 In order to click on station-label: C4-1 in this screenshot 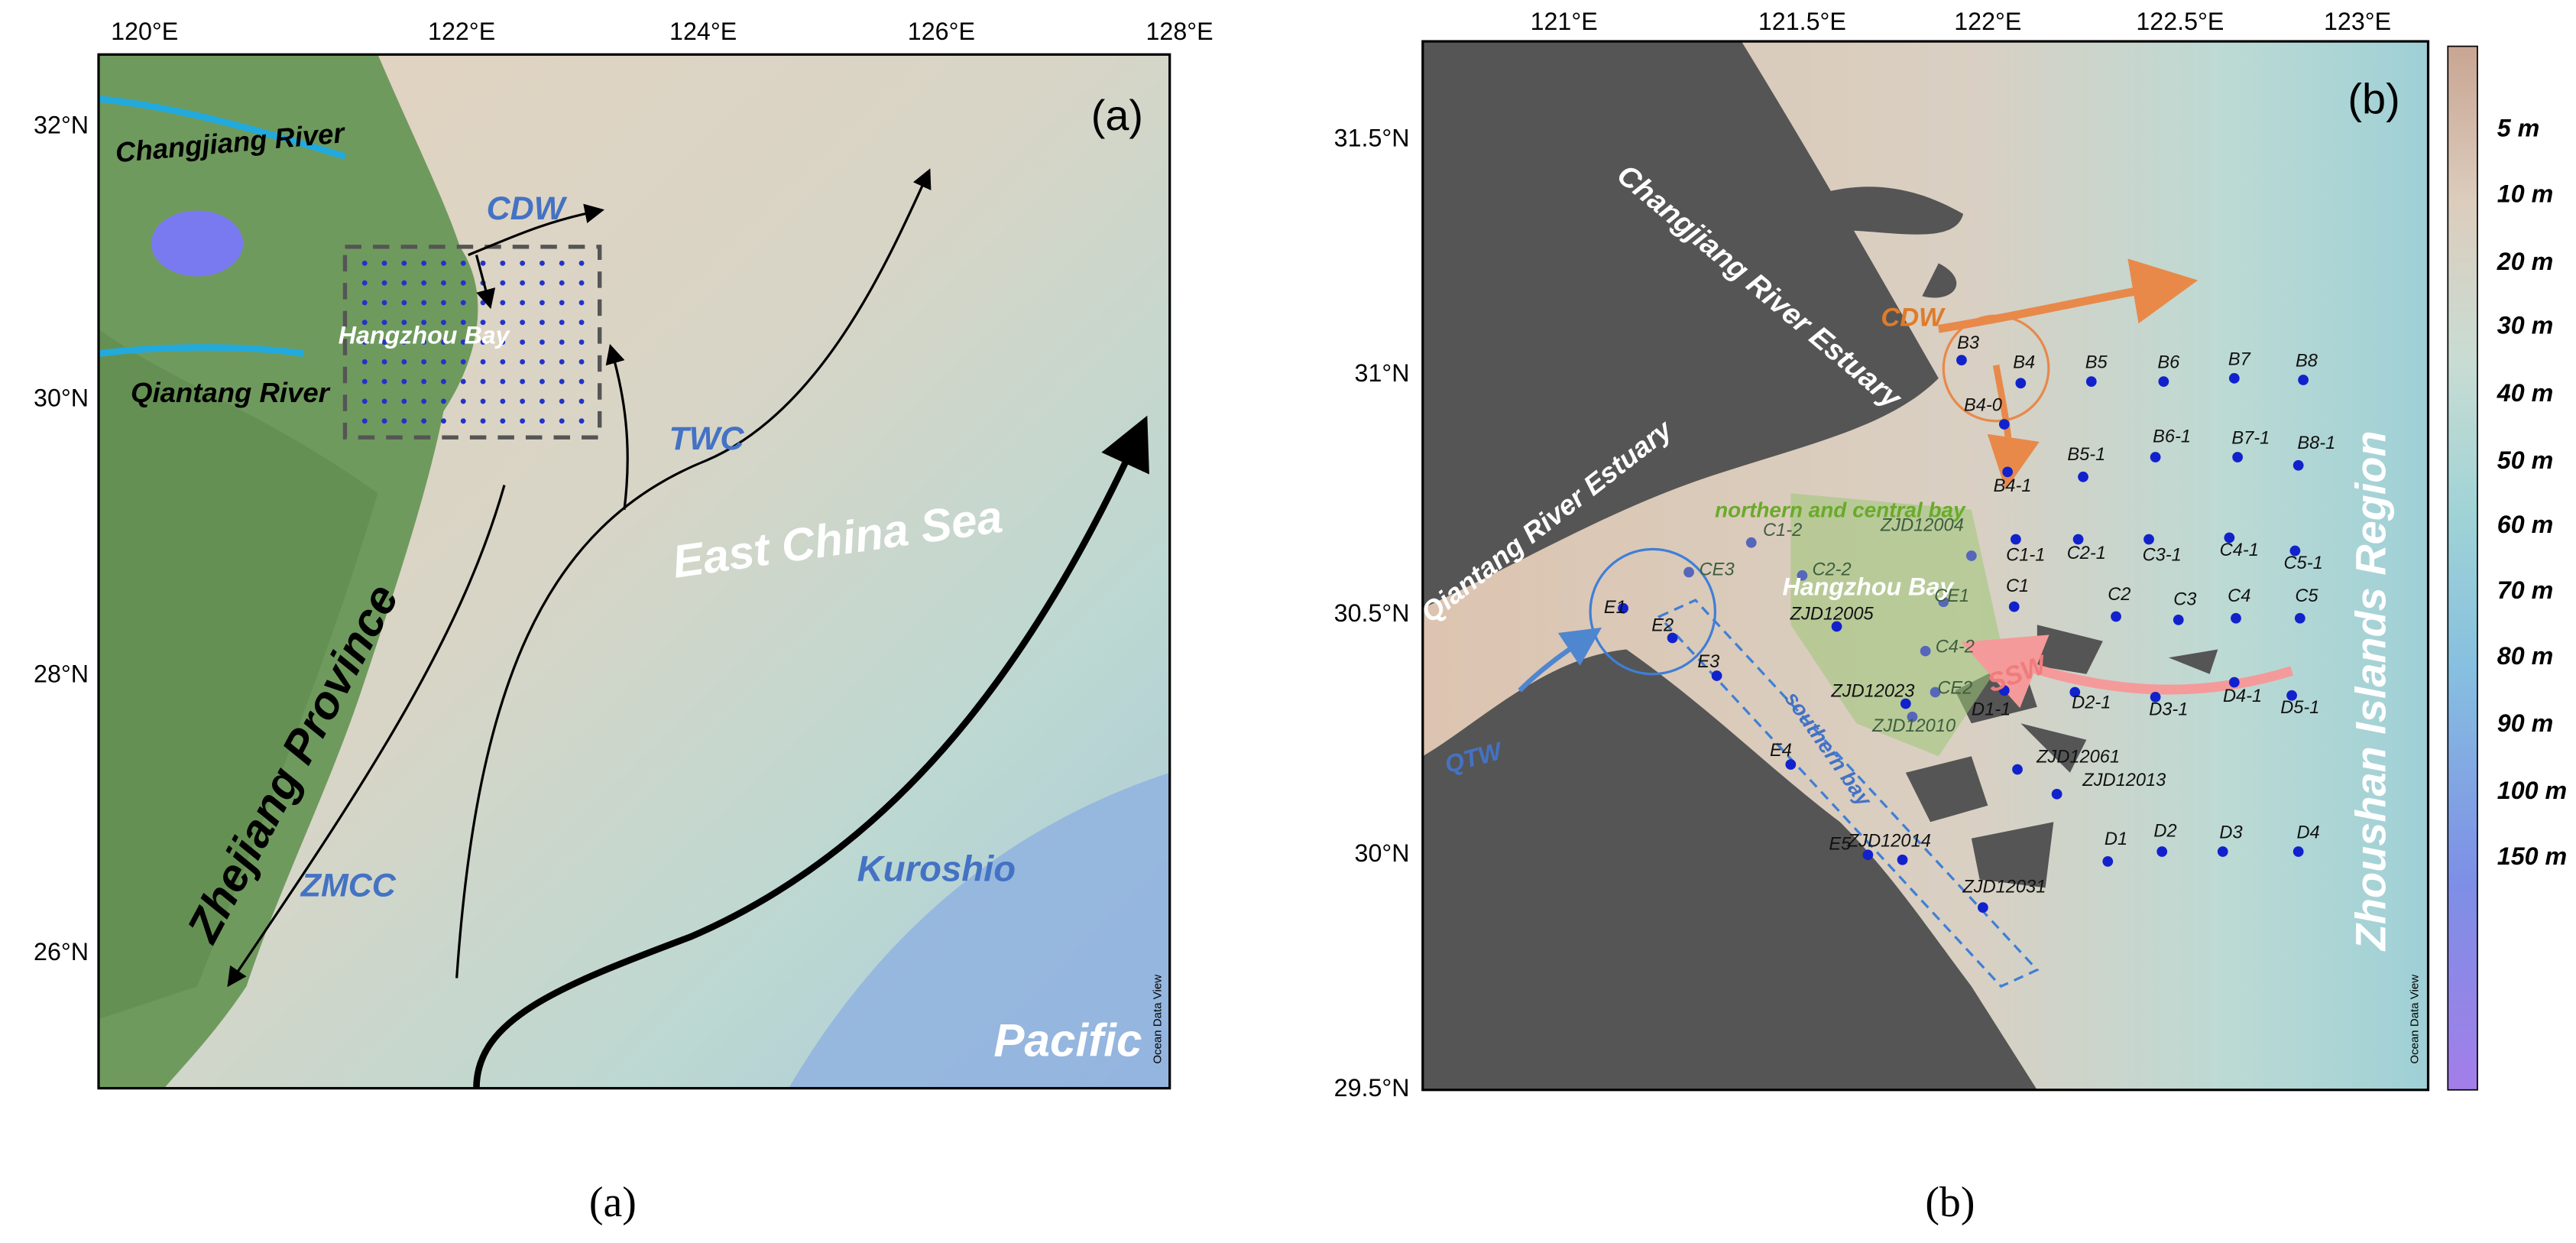, I will do `click(2239, 550)`.